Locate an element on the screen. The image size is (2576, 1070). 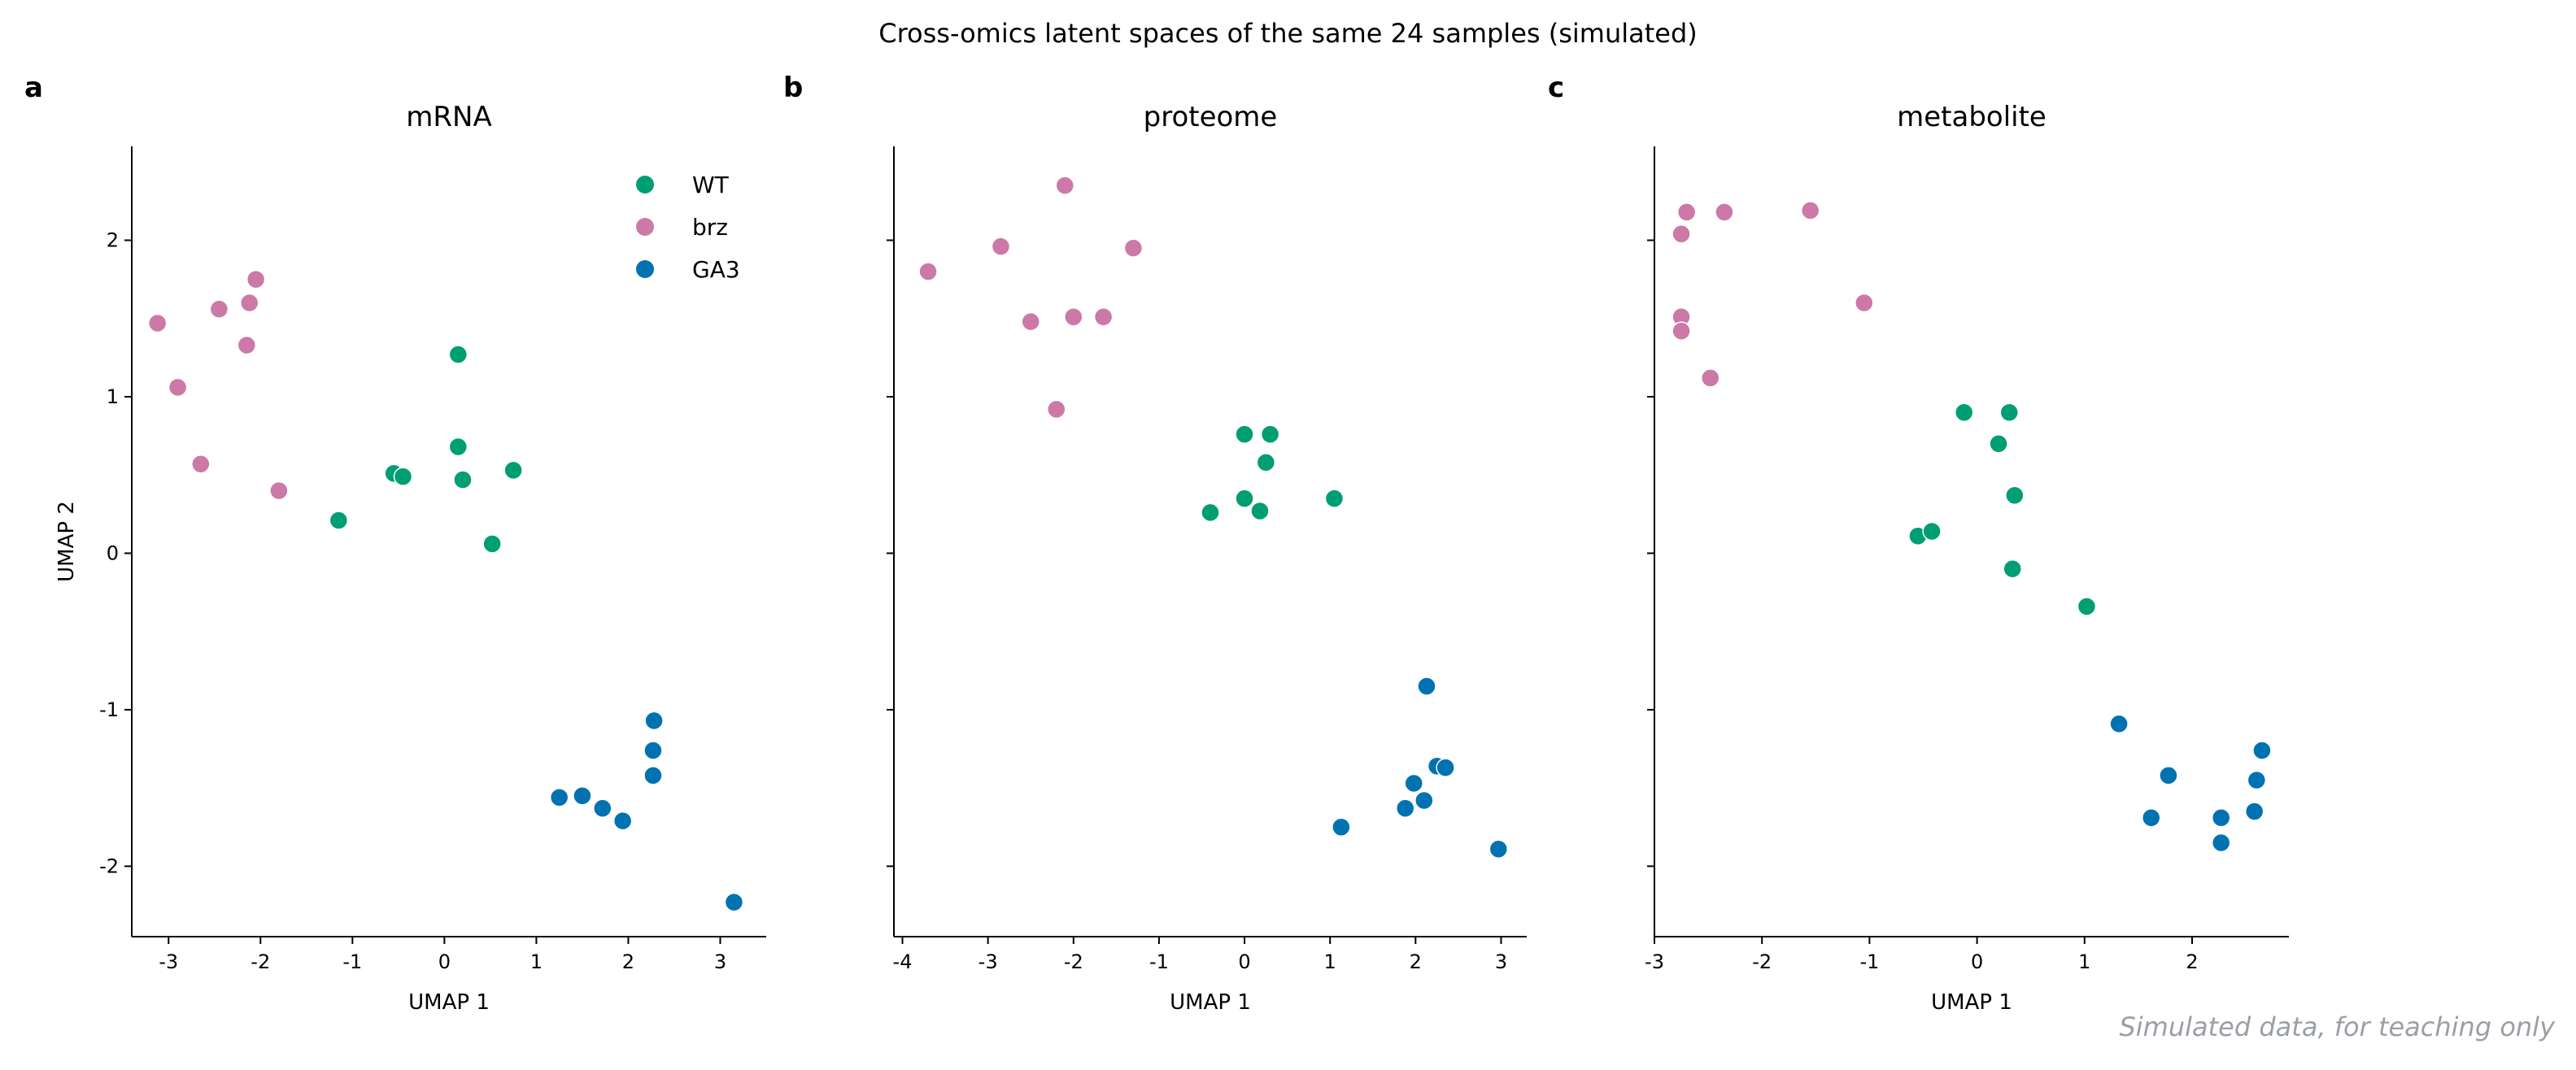
watermark-text: Simulated data, for teaching only is located at coordinates (2337, 1026).